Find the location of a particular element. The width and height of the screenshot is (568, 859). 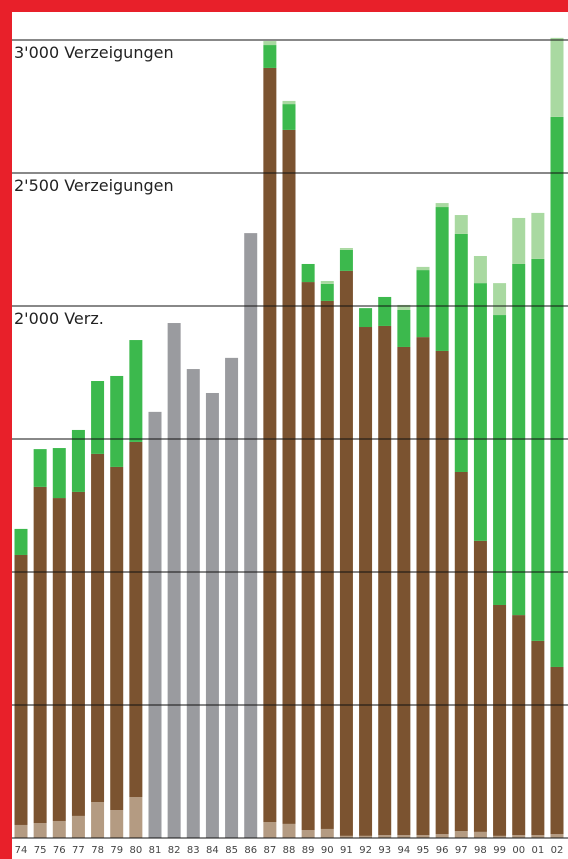

x-tick-label: 90 is located at coordinates (327, 850).